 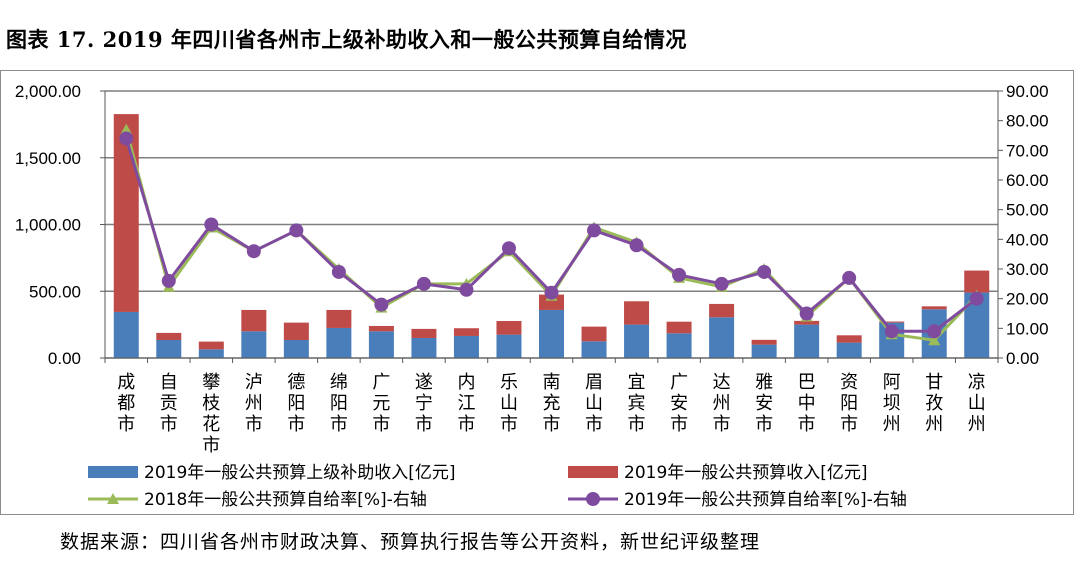 I want to click on category-label-2: 花, so click(x=211, y=424).